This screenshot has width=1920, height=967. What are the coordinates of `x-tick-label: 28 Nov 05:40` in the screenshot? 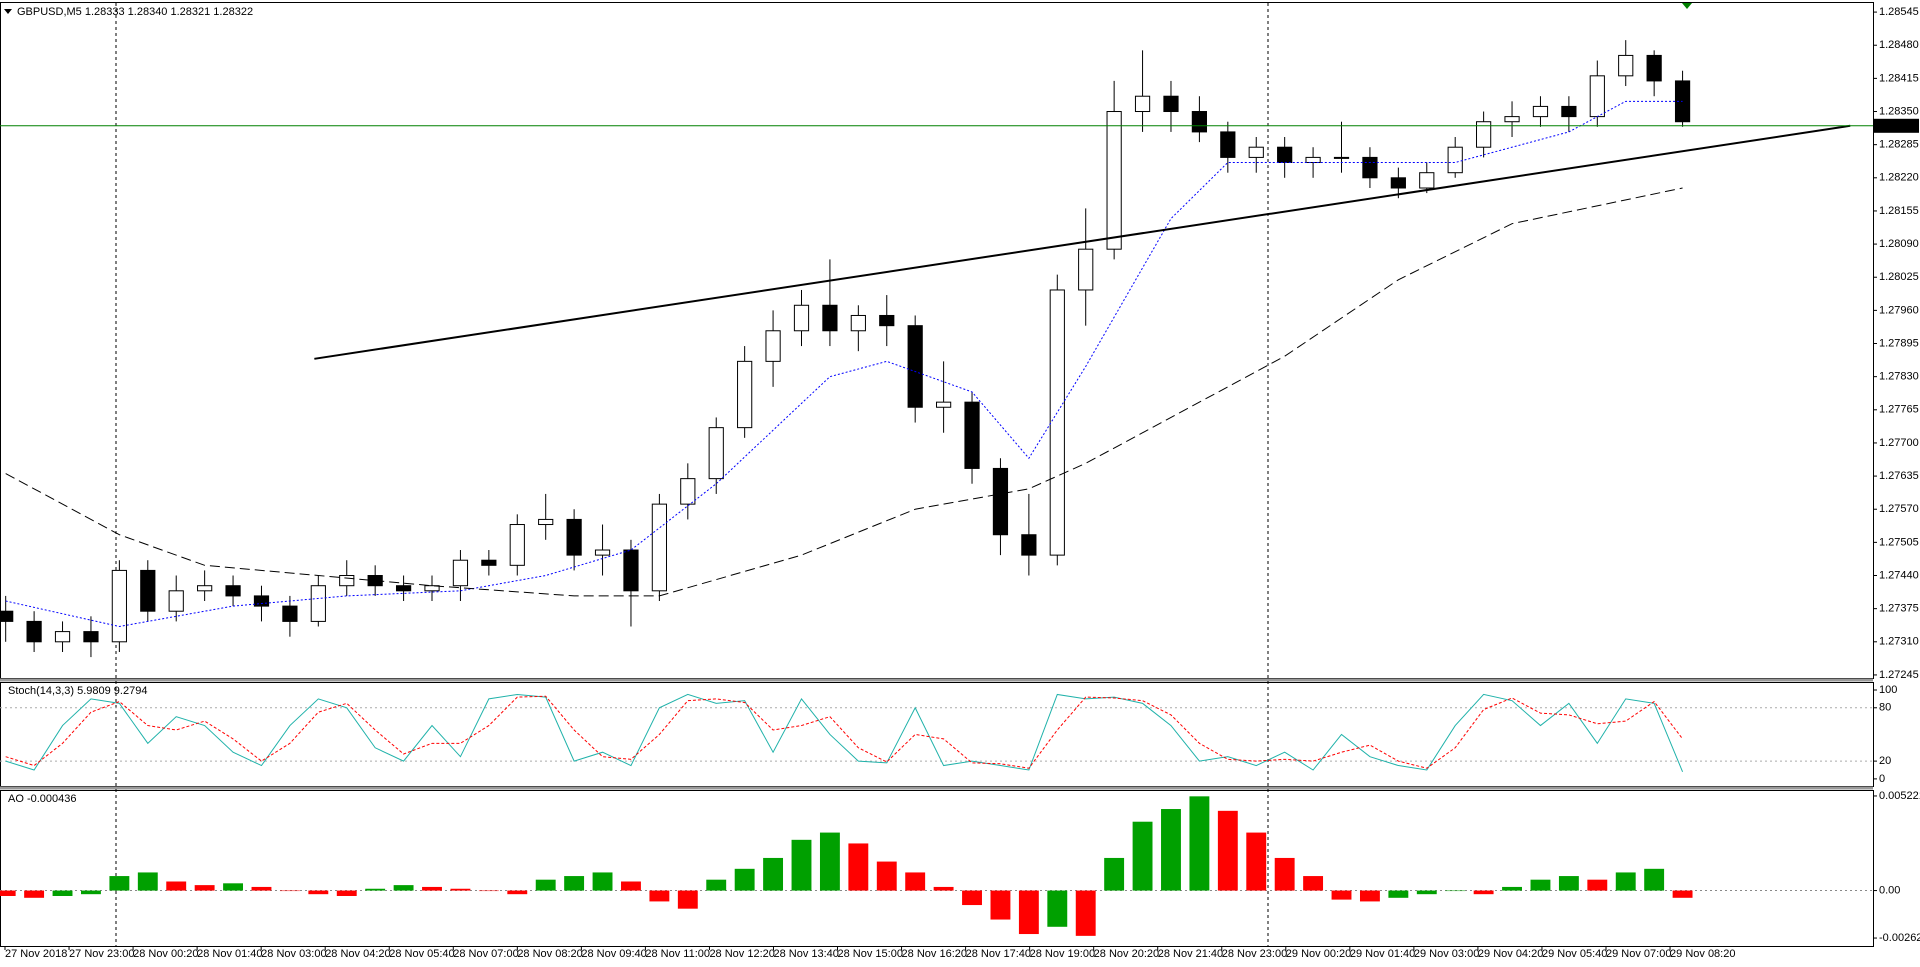 It's located at (421, 954).